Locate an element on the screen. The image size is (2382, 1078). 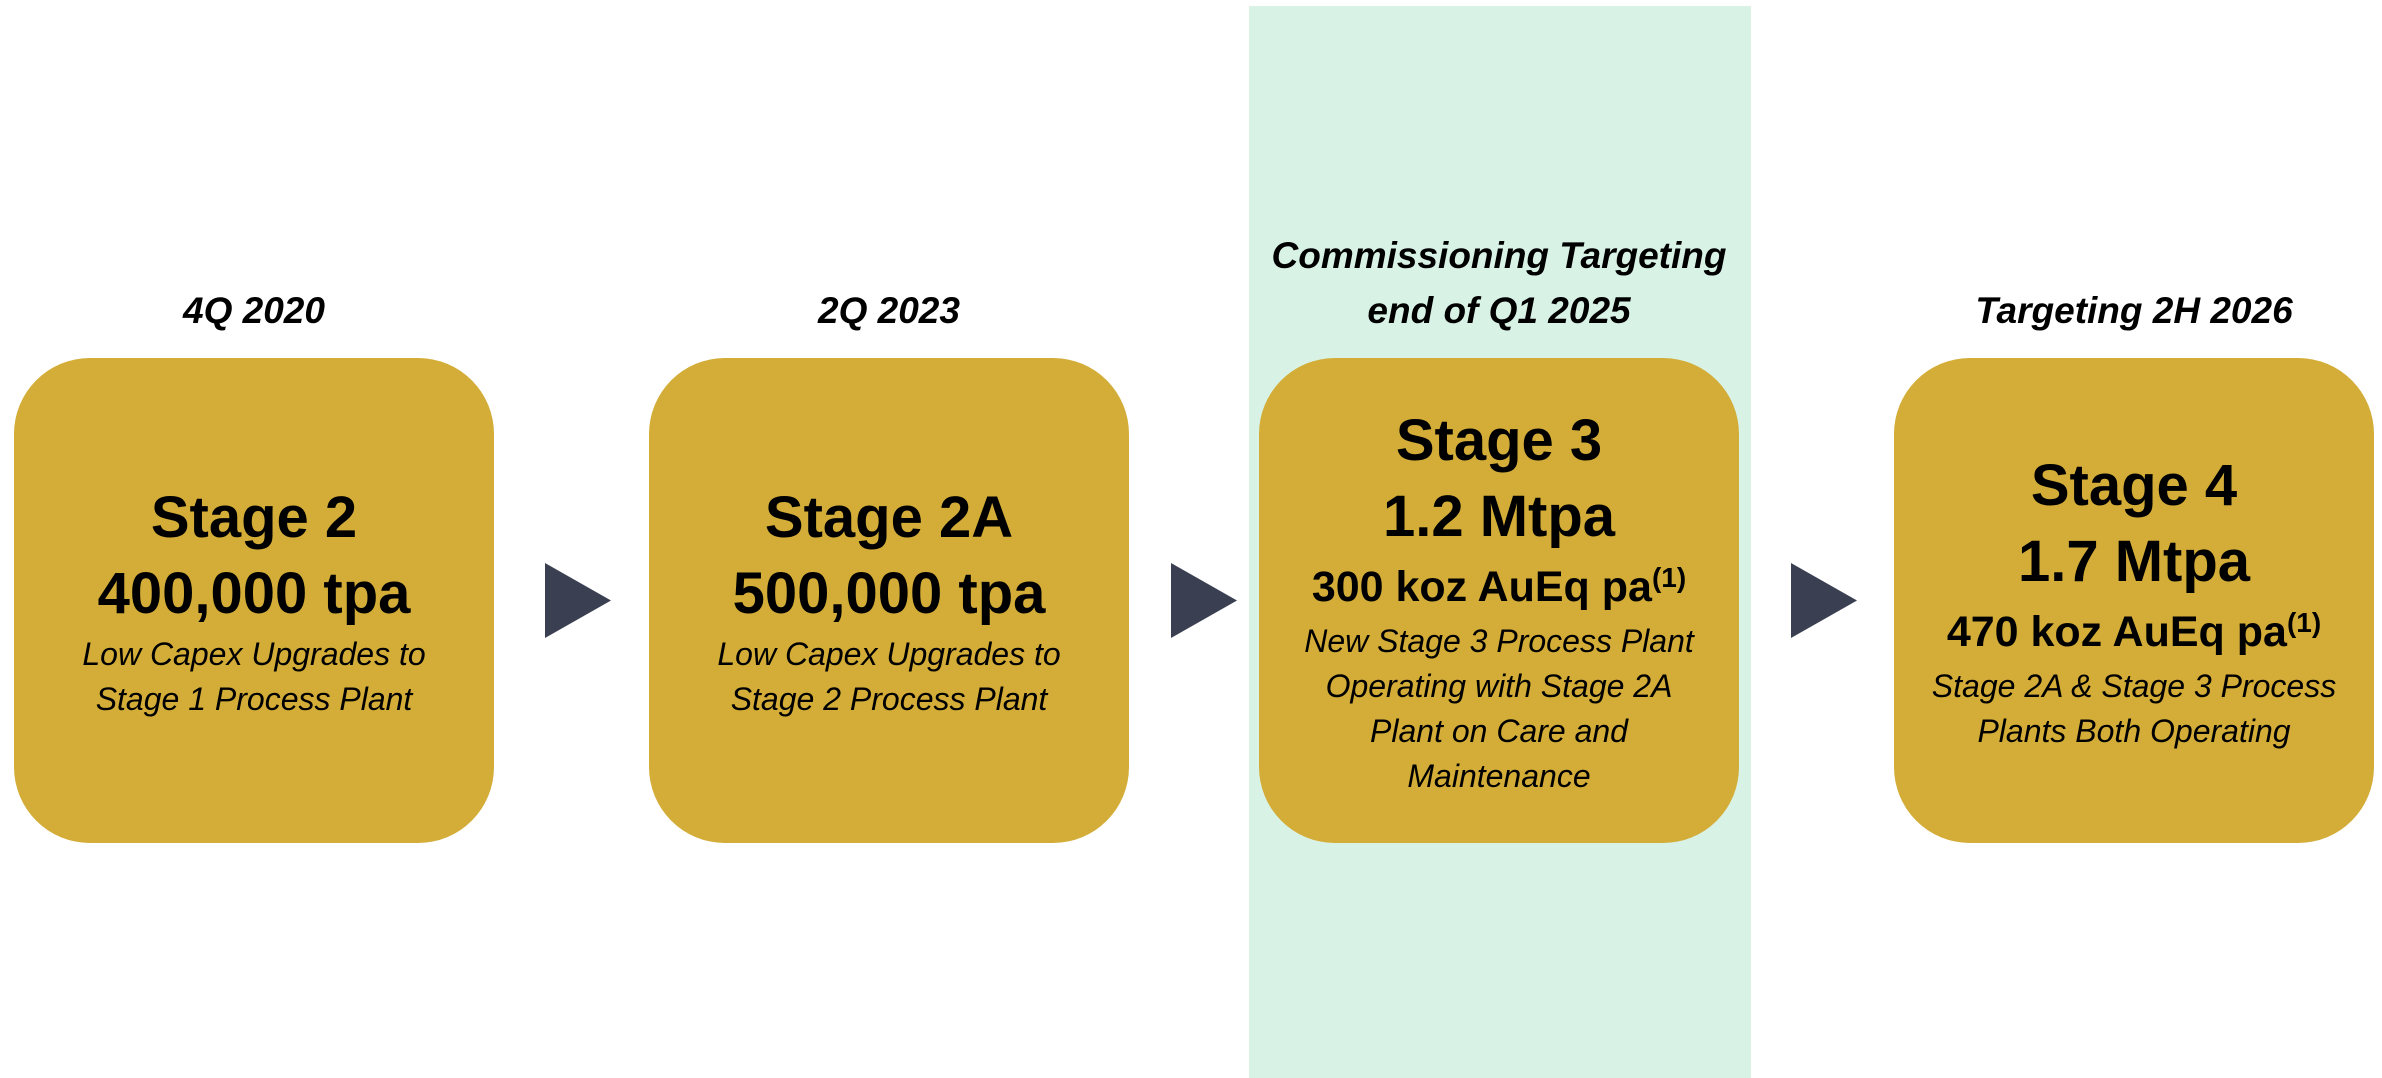
stage-date: 2Q 2023 is located at coordinates (889, 310).